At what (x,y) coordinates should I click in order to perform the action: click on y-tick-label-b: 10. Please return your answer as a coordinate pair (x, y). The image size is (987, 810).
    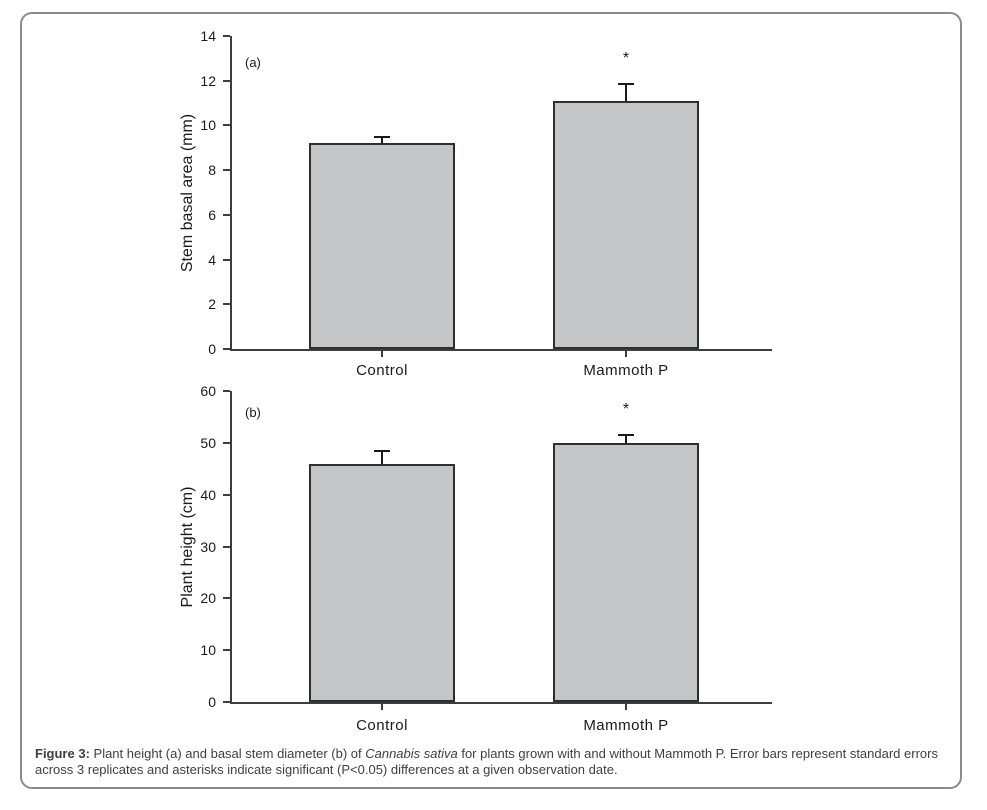
    Looking at the image, I should click on (208, 650).